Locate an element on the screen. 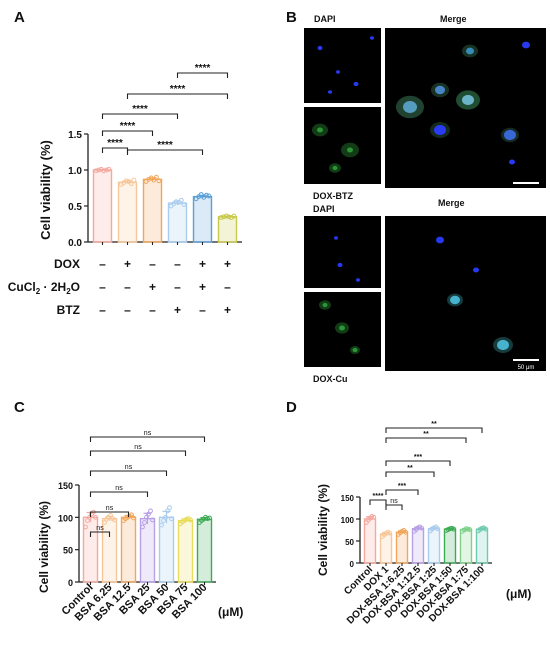 The width and height of the screenshot is (550, 672). b-bottom-dapi-image is located at coordinates (342, 252).